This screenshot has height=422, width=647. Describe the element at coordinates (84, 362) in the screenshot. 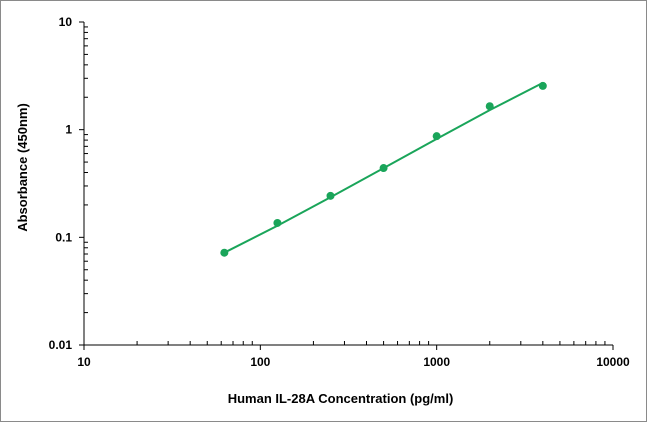

I see `x-tick-label: 10` at that location.